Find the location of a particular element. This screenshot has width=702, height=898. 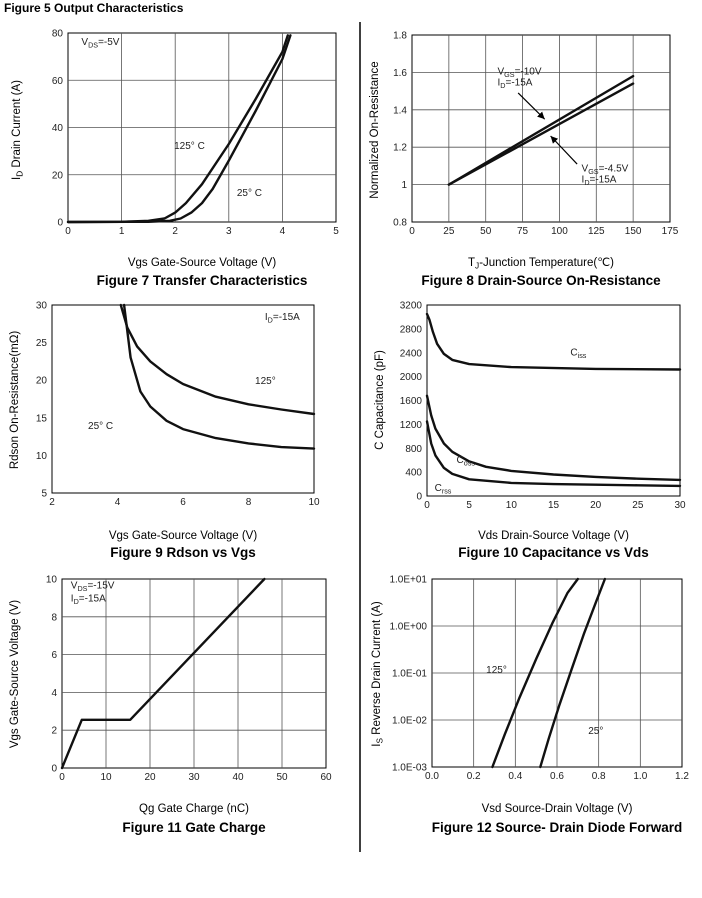

y-tick-label: 1.6 is located at coordinates (400, 73).